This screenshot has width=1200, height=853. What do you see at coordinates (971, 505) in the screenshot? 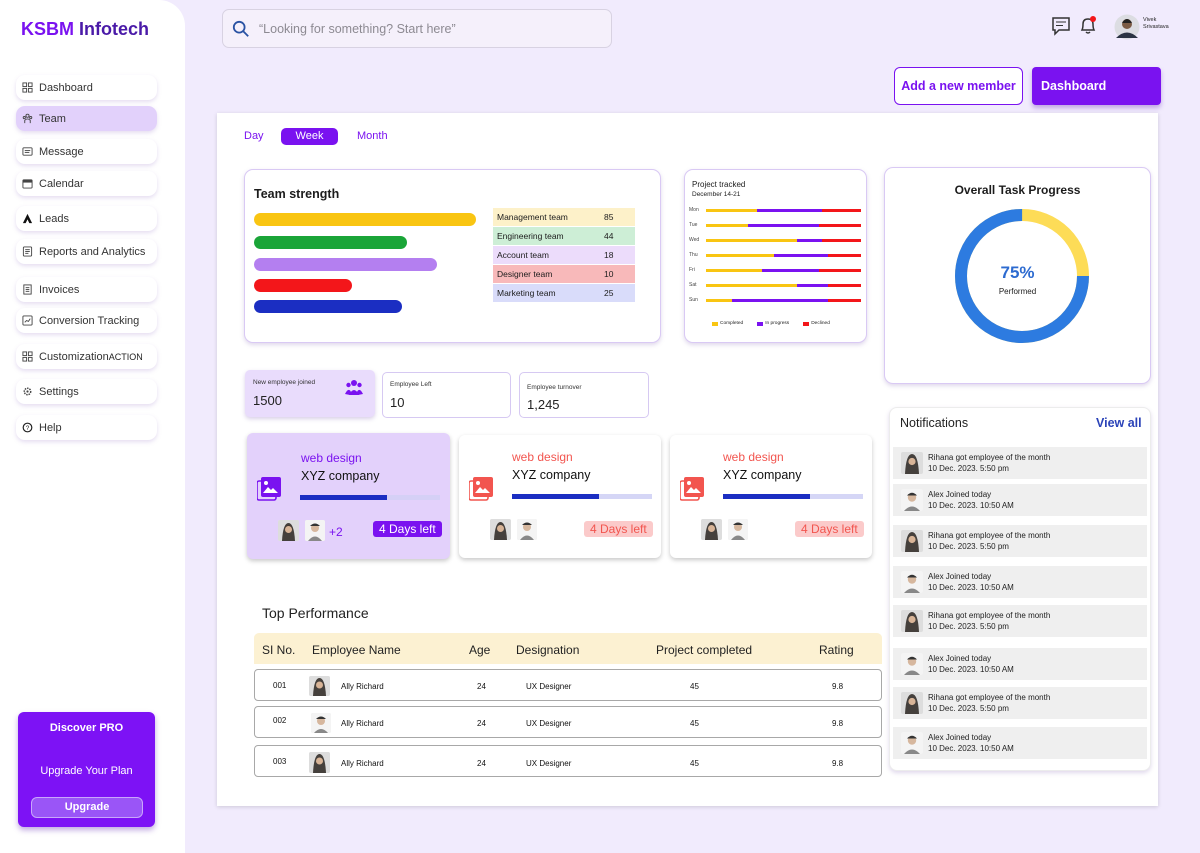
I see `notification-time: 10 Dec. 2023. 10:50 AM` at bounding box center [971, 505].